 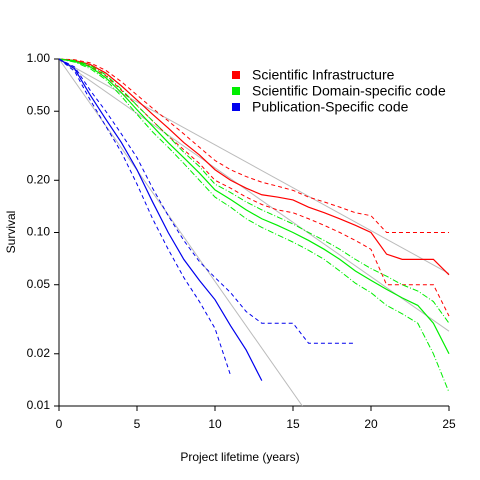 What do you see at coordinates (59, 424) in the screenshot?
I see `x-tick-label: 0` at bounding box center [59, 424].